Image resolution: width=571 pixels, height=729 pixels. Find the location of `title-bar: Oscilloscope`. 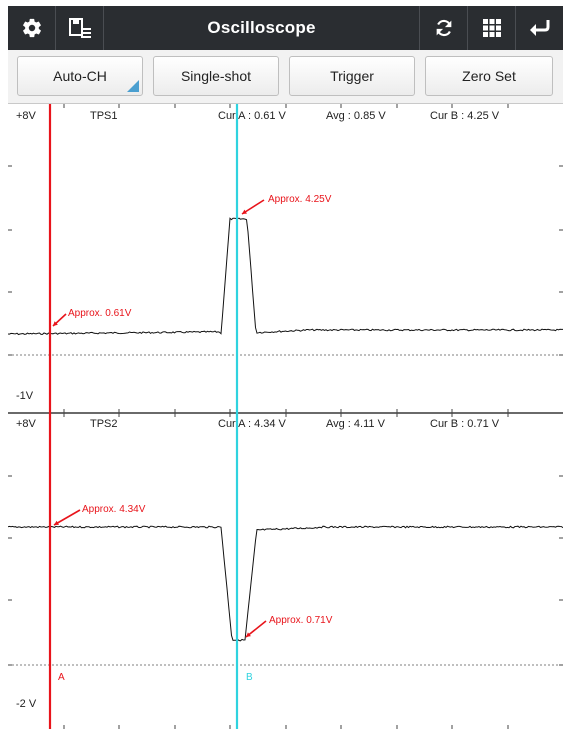

title-bar: Oscilloscope is located at coordinates (285, 28).